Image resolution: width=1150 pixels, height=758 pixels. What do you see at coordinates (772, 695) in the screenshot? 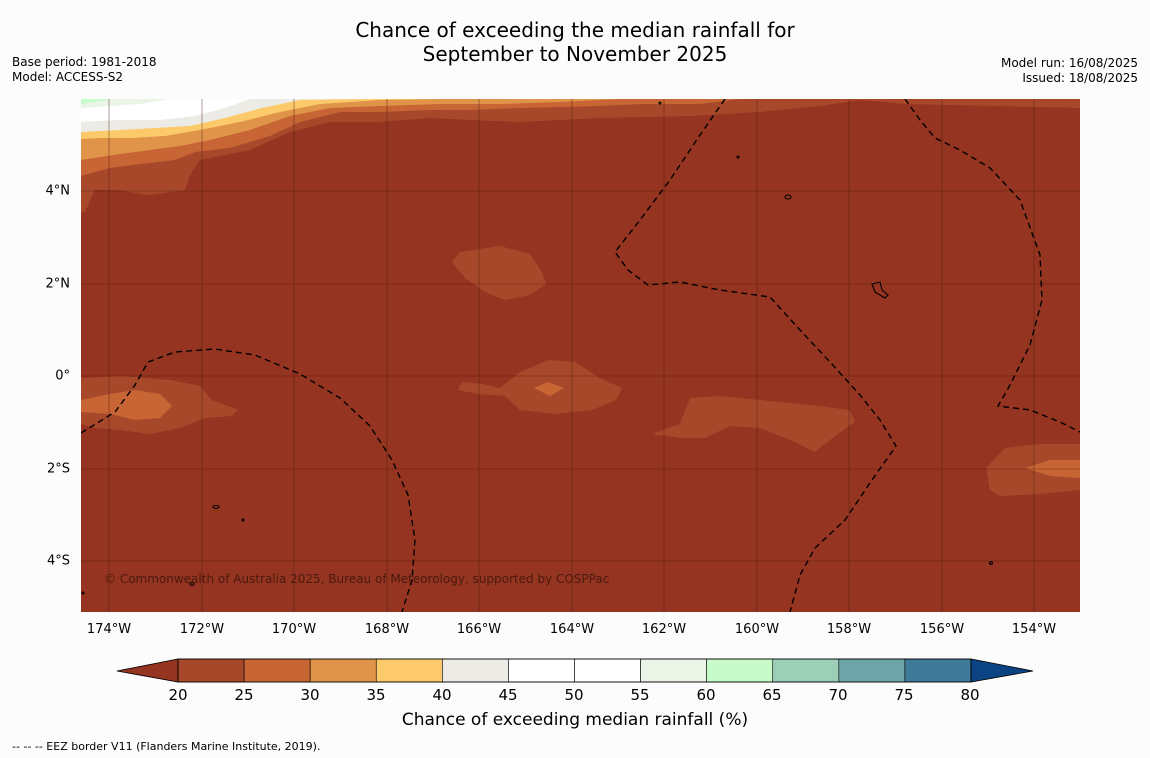
I see `colorbar-tick: 65` at bounding box center [772, 695].